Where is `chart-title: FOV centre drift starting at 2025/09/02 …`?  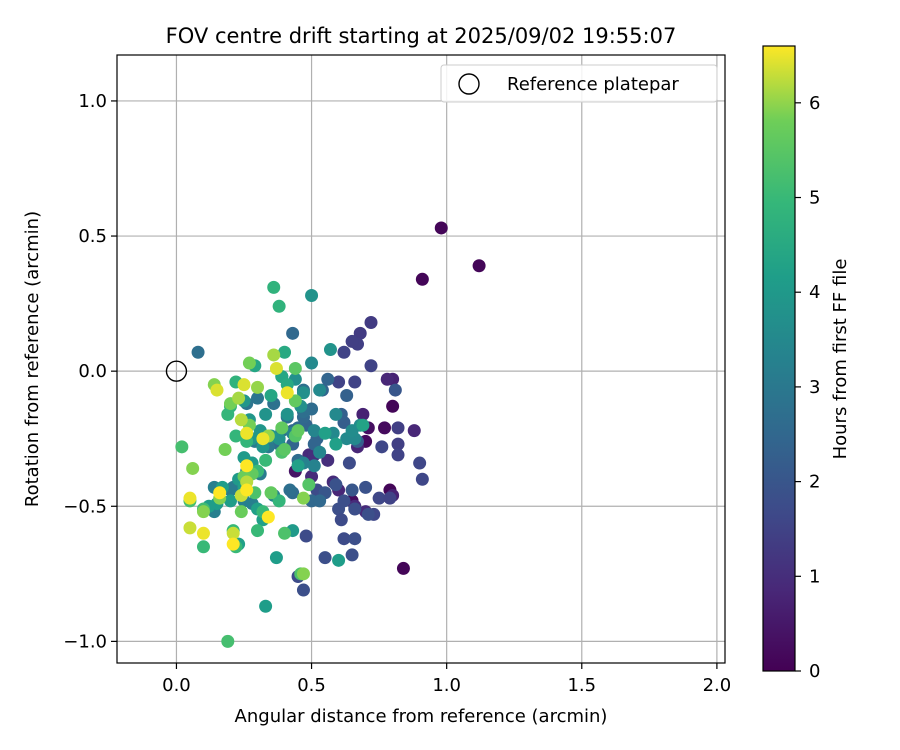 chart-title: FOV centre drift starting at 2025/09/02 … is located at coordinates (421, 36).